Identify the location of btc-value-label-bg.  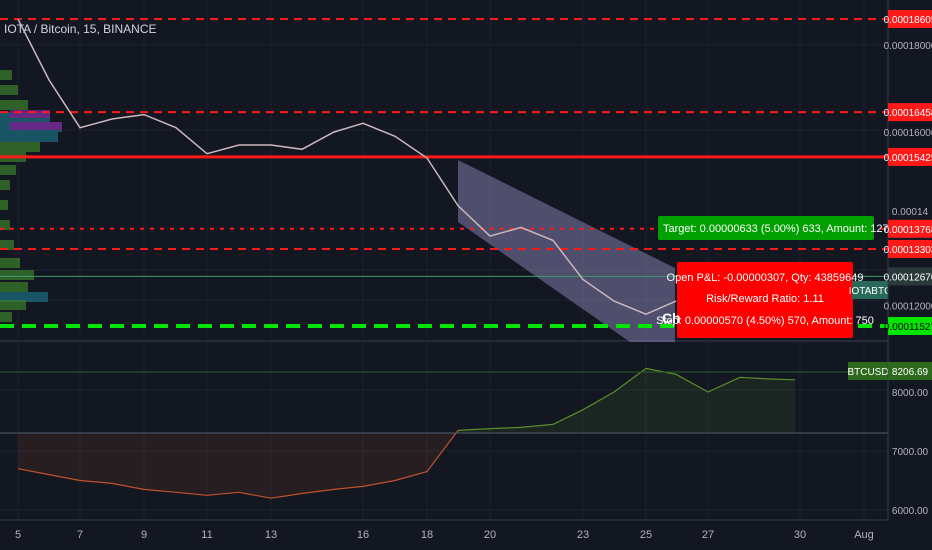
(910, 371).